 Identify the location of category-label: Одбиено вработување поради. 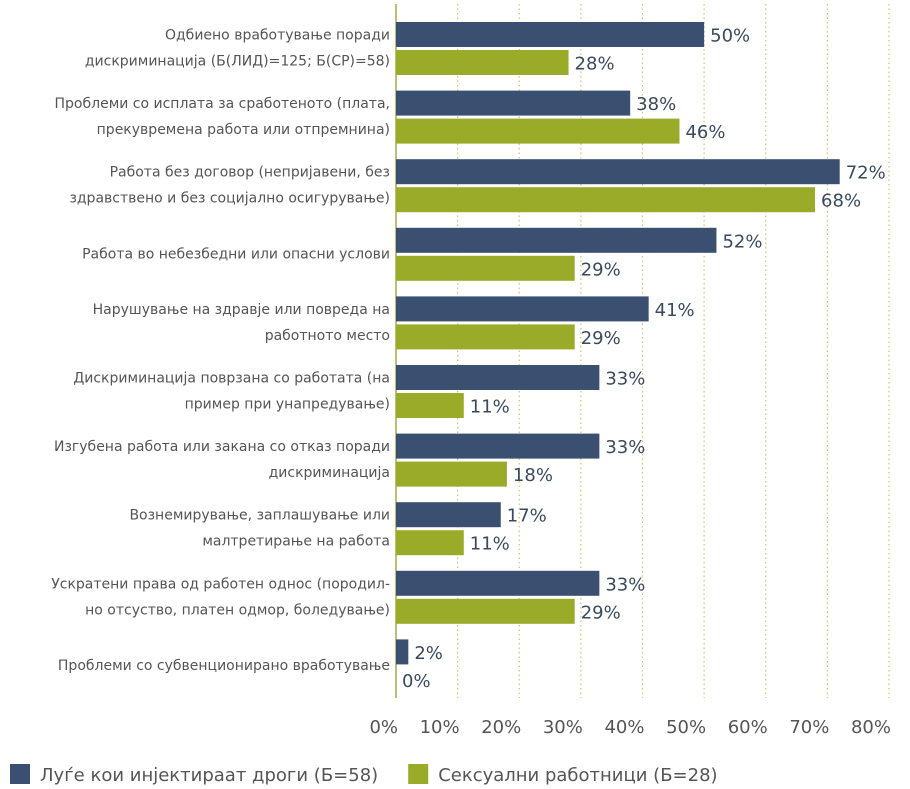
(277, 36).